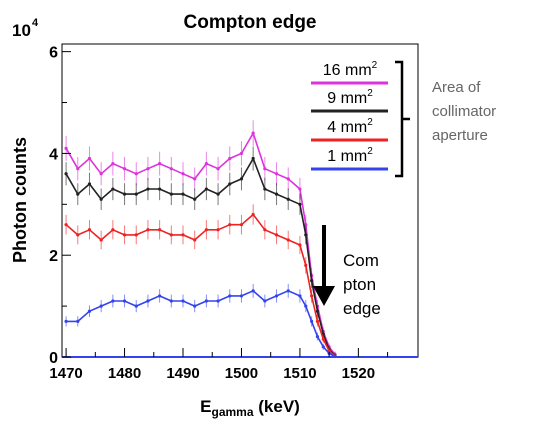  Describe the element at coordinates (65, 373) in the screenshot. I see `x-tick-label: 1470` at that location.